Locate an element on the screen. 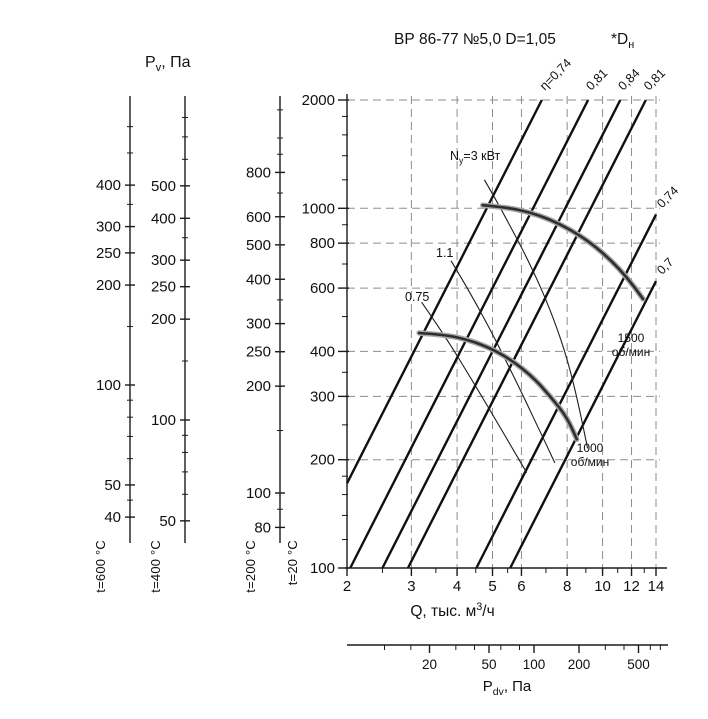  y-tick-label: 200 is located at coordinates (322, 460).